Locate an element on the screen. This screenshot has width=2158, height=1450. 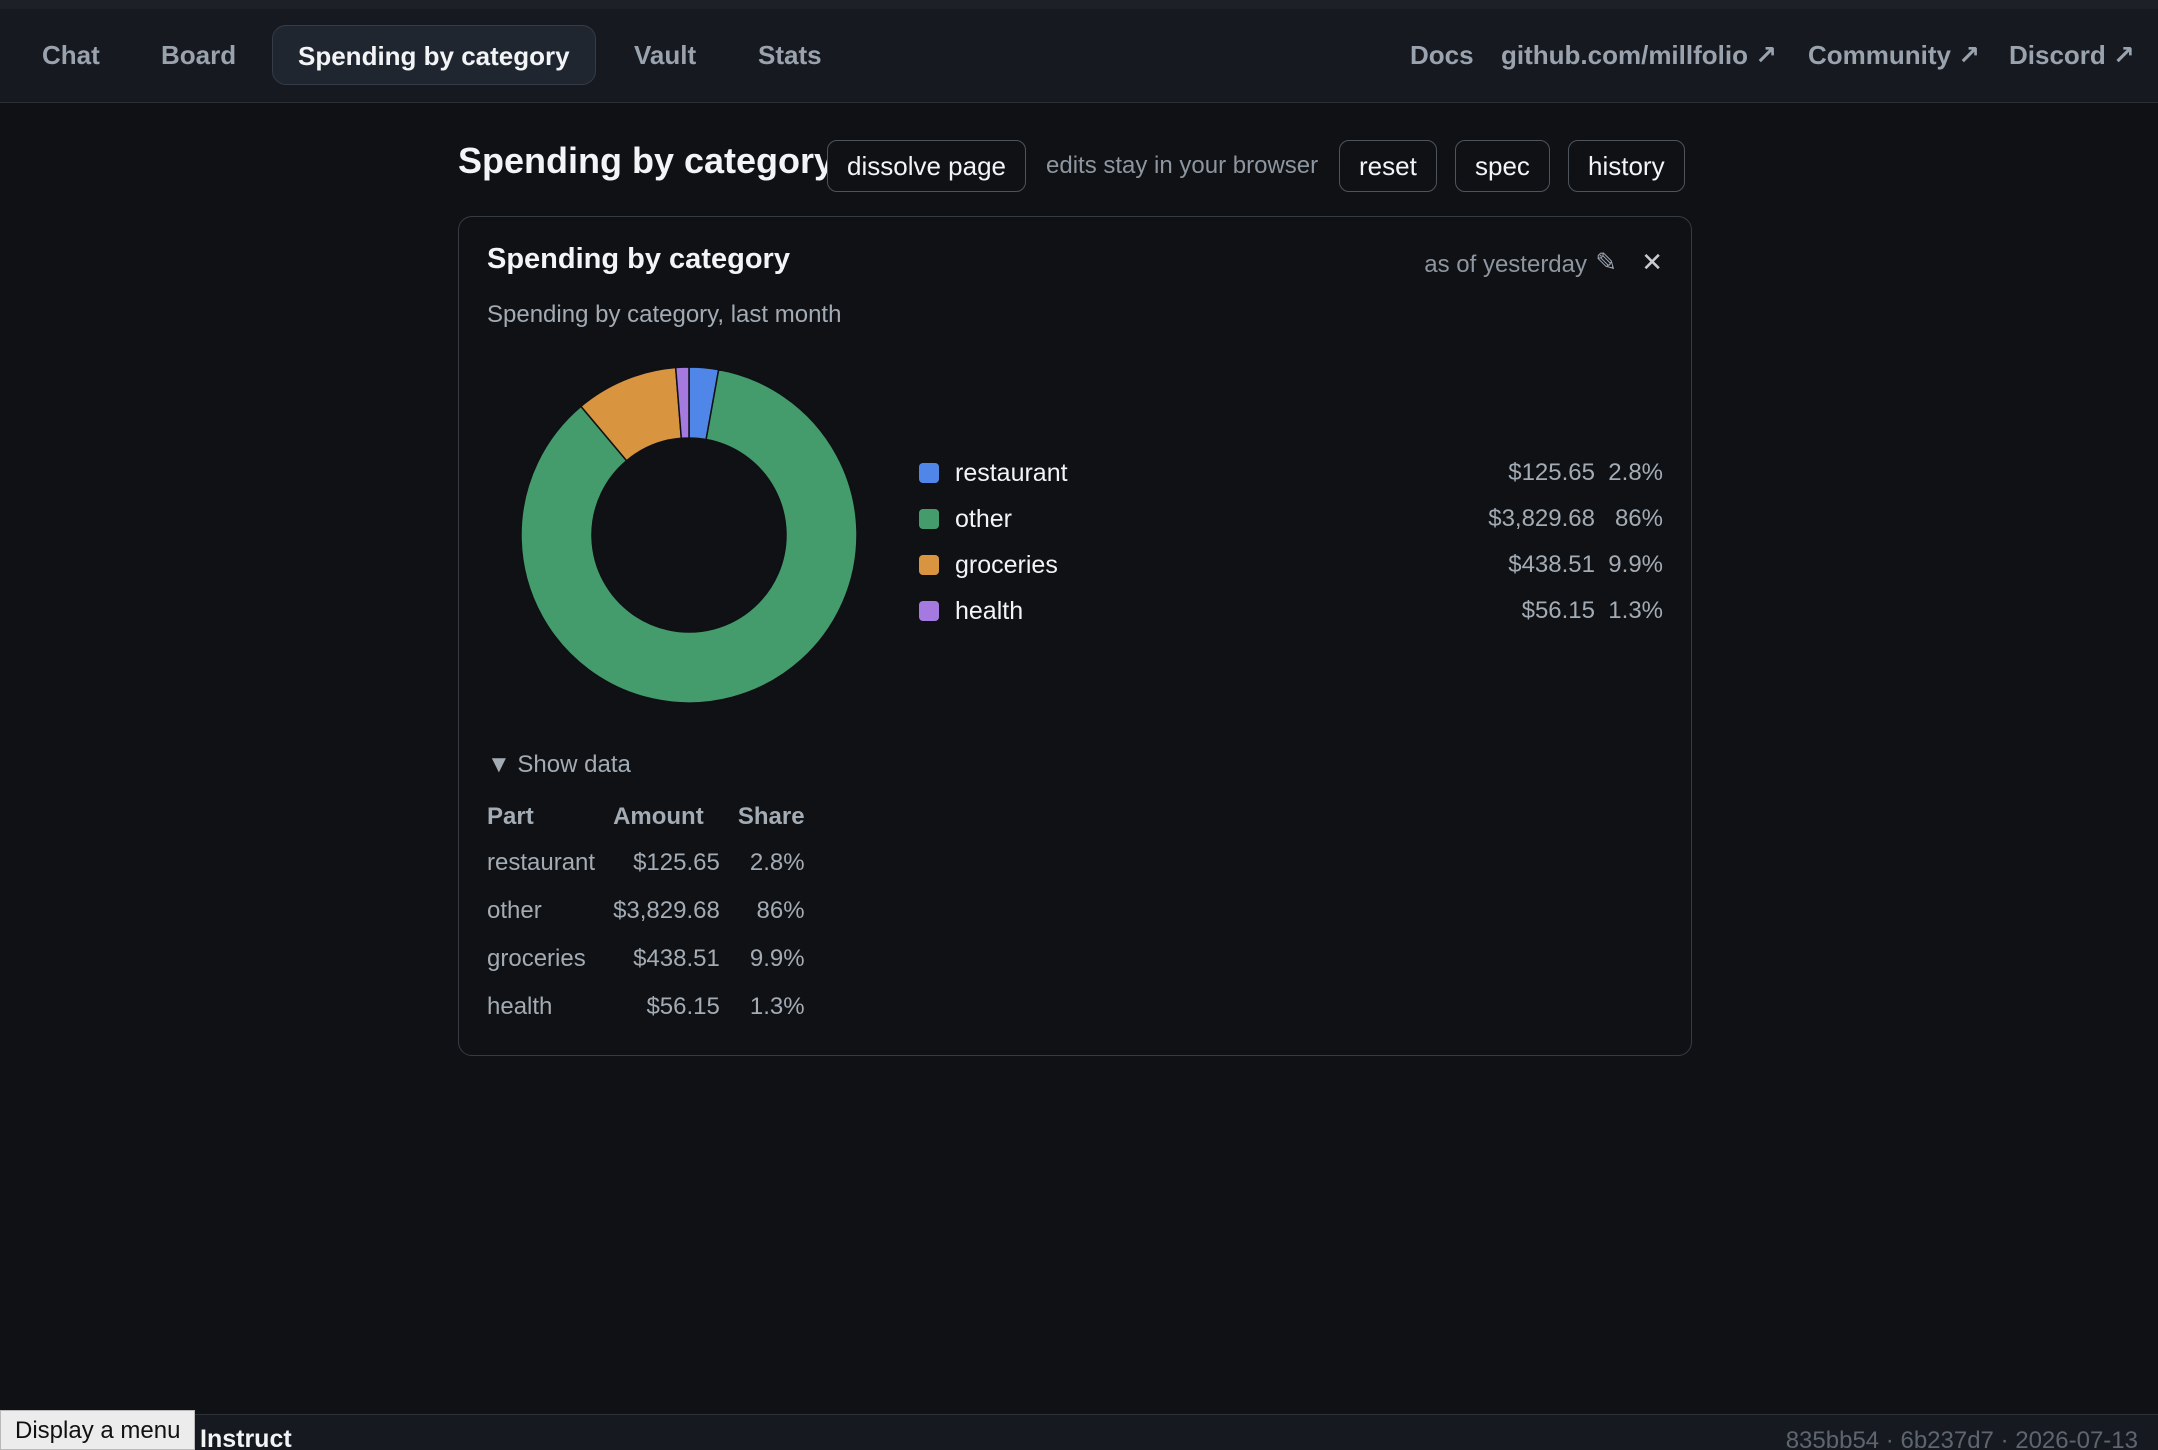
legend-swatch-other is located at coordinates (929, 519).